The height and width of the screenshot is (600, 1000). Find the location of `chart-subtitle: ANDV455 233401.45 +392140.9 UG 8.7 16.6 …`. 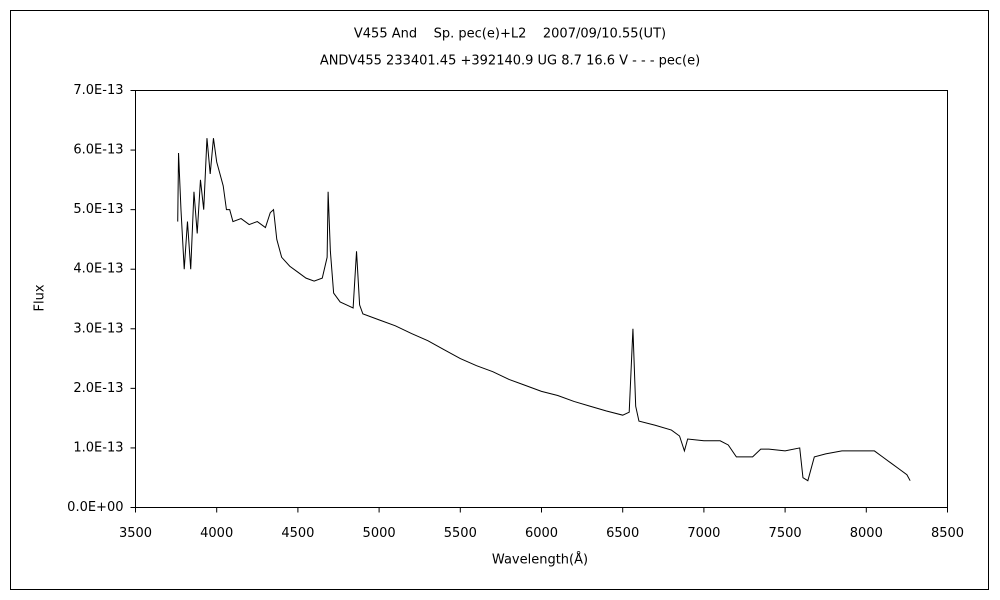

chart-subtitle: ANDV455 233401.45 +392140.9 UG 8.7 16.6 … is located at coordinates (510, 61).